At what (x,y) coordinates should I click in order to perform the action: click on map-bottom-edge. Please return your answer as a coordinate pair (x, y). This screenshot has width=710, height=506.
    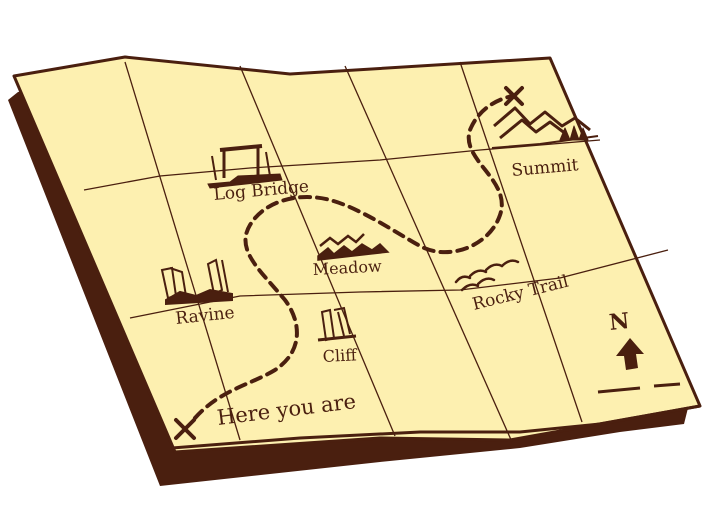
    Looking at the image, I should click on (436, 427).